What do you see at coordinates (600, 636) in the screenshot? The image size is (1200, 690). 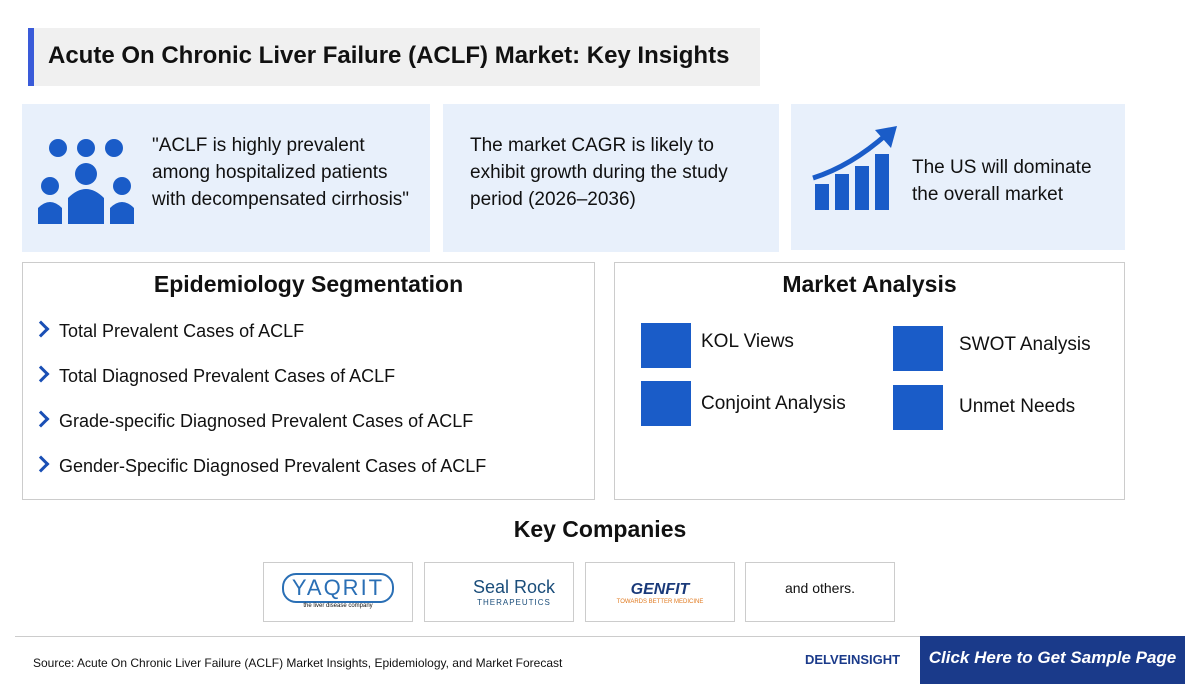 I see `divider` at bounding box center [600, 636].